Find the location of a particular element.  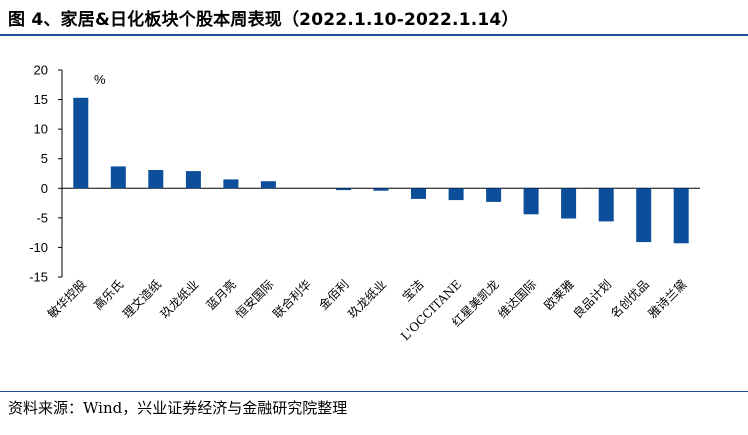

x-category-label: 理文造纸 is located at coordinates (141, 299).